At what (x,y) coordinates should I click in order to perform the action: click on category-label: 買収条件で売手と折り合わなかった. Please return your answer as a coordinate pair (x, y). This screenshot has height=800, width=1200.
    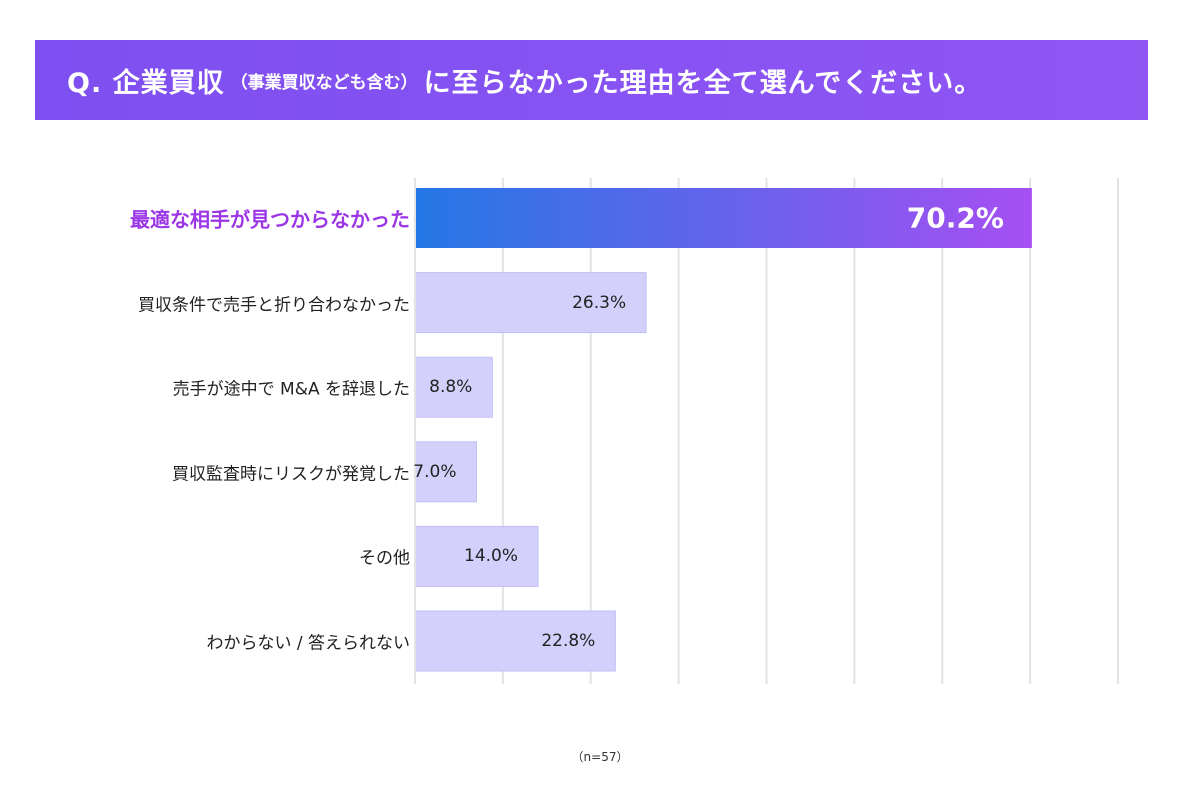
    Looking at the image, I should click on (274, 305).